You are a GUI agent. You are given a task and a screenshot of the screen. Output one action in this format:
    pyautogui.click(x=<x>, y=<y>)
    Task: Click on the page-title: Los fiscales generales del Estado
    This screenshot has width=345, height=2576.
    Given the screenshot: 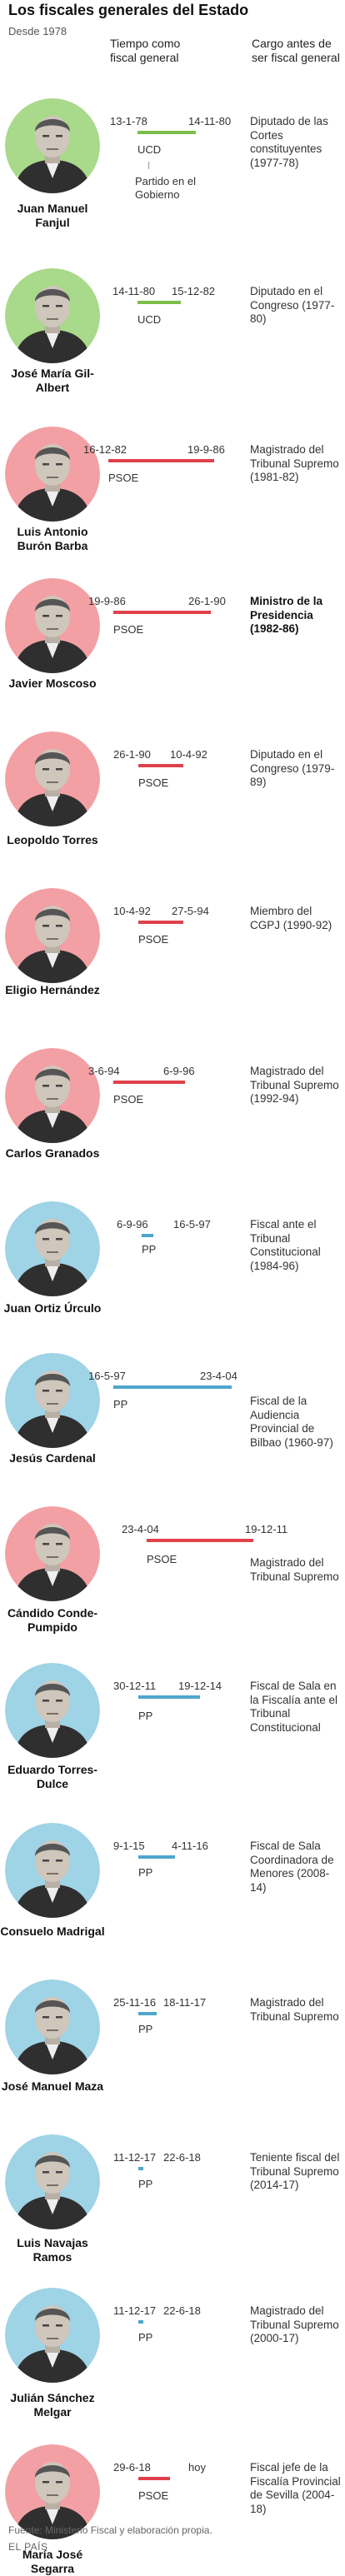 What is the action you would take?
    pyautogui.click(x=128, y=10)
    